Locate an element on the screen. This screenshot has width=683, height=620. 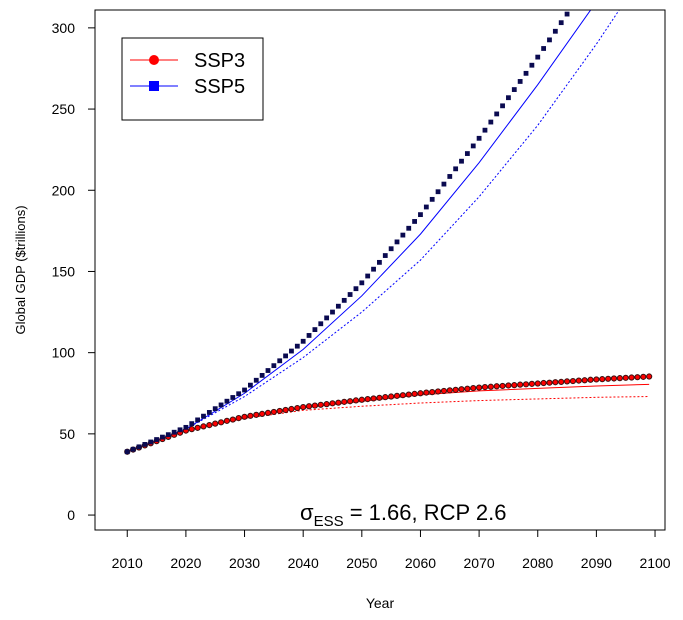
x-tick-label: 2100 is located at coordinates (654, 563).